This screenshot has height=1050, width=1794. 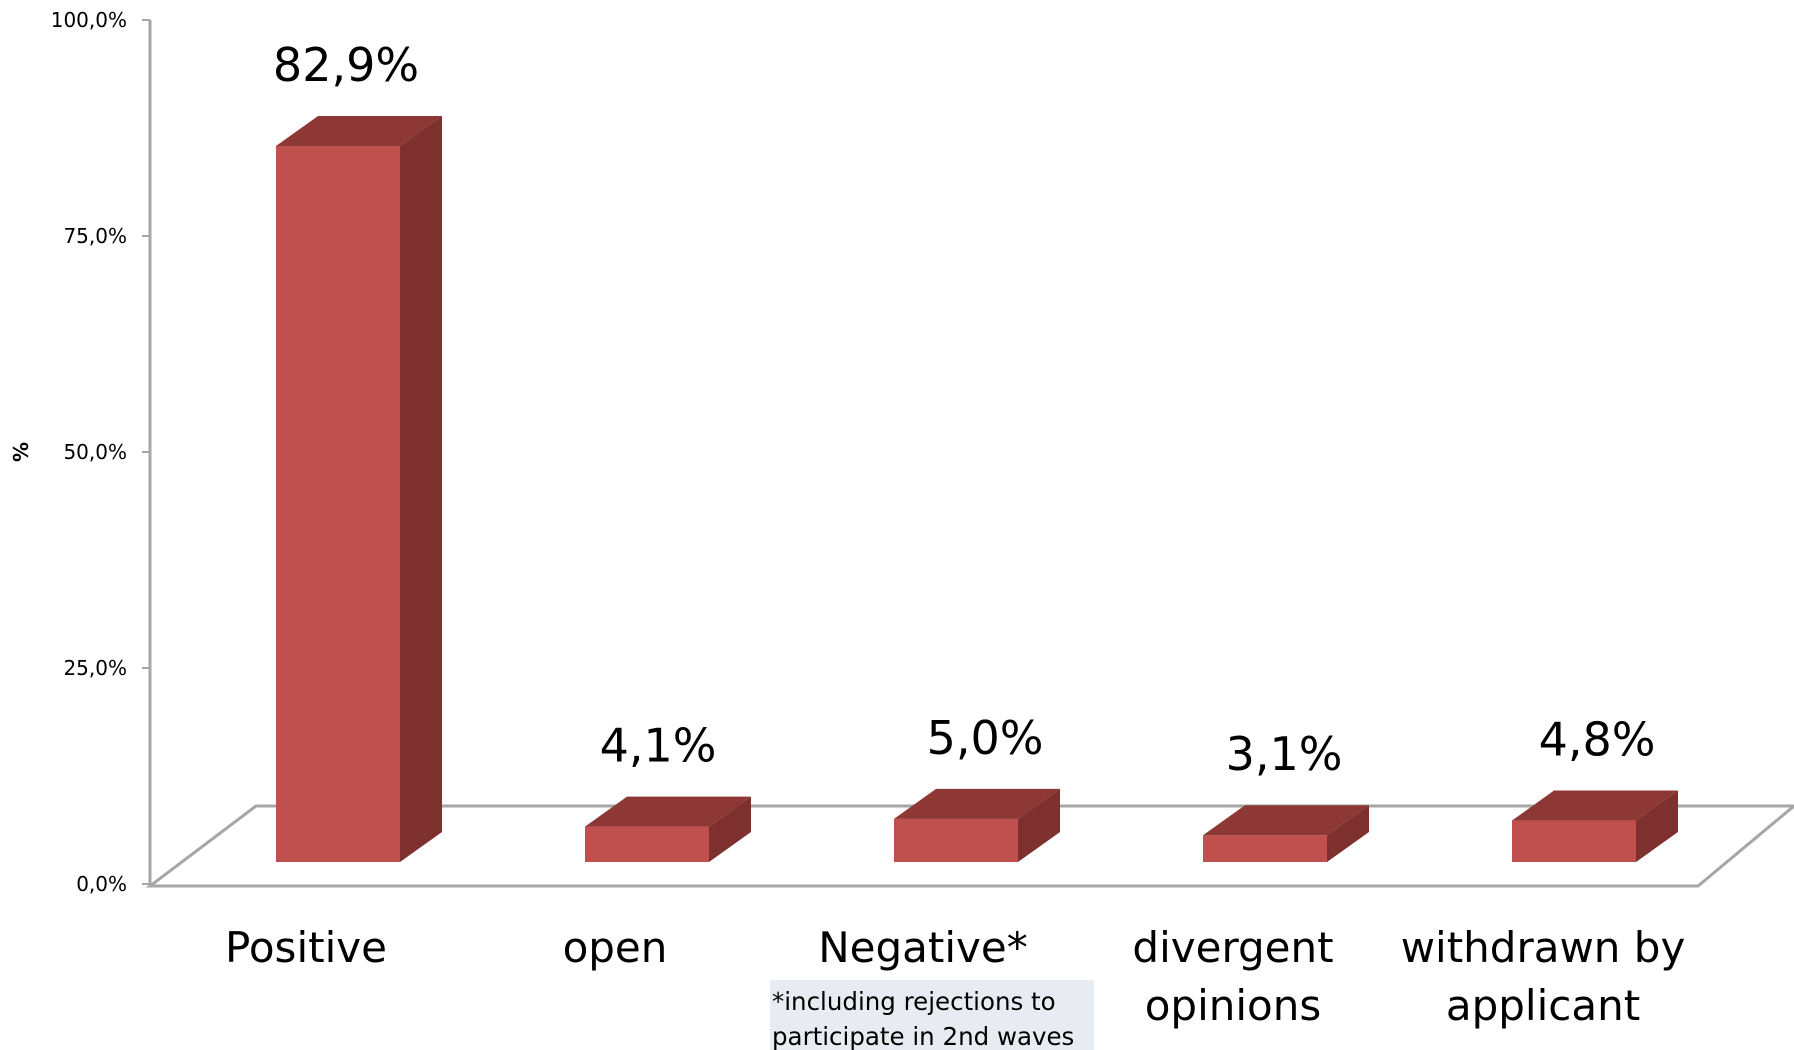 I want to click on y-axis-label: %, so click(x=21, y=452).